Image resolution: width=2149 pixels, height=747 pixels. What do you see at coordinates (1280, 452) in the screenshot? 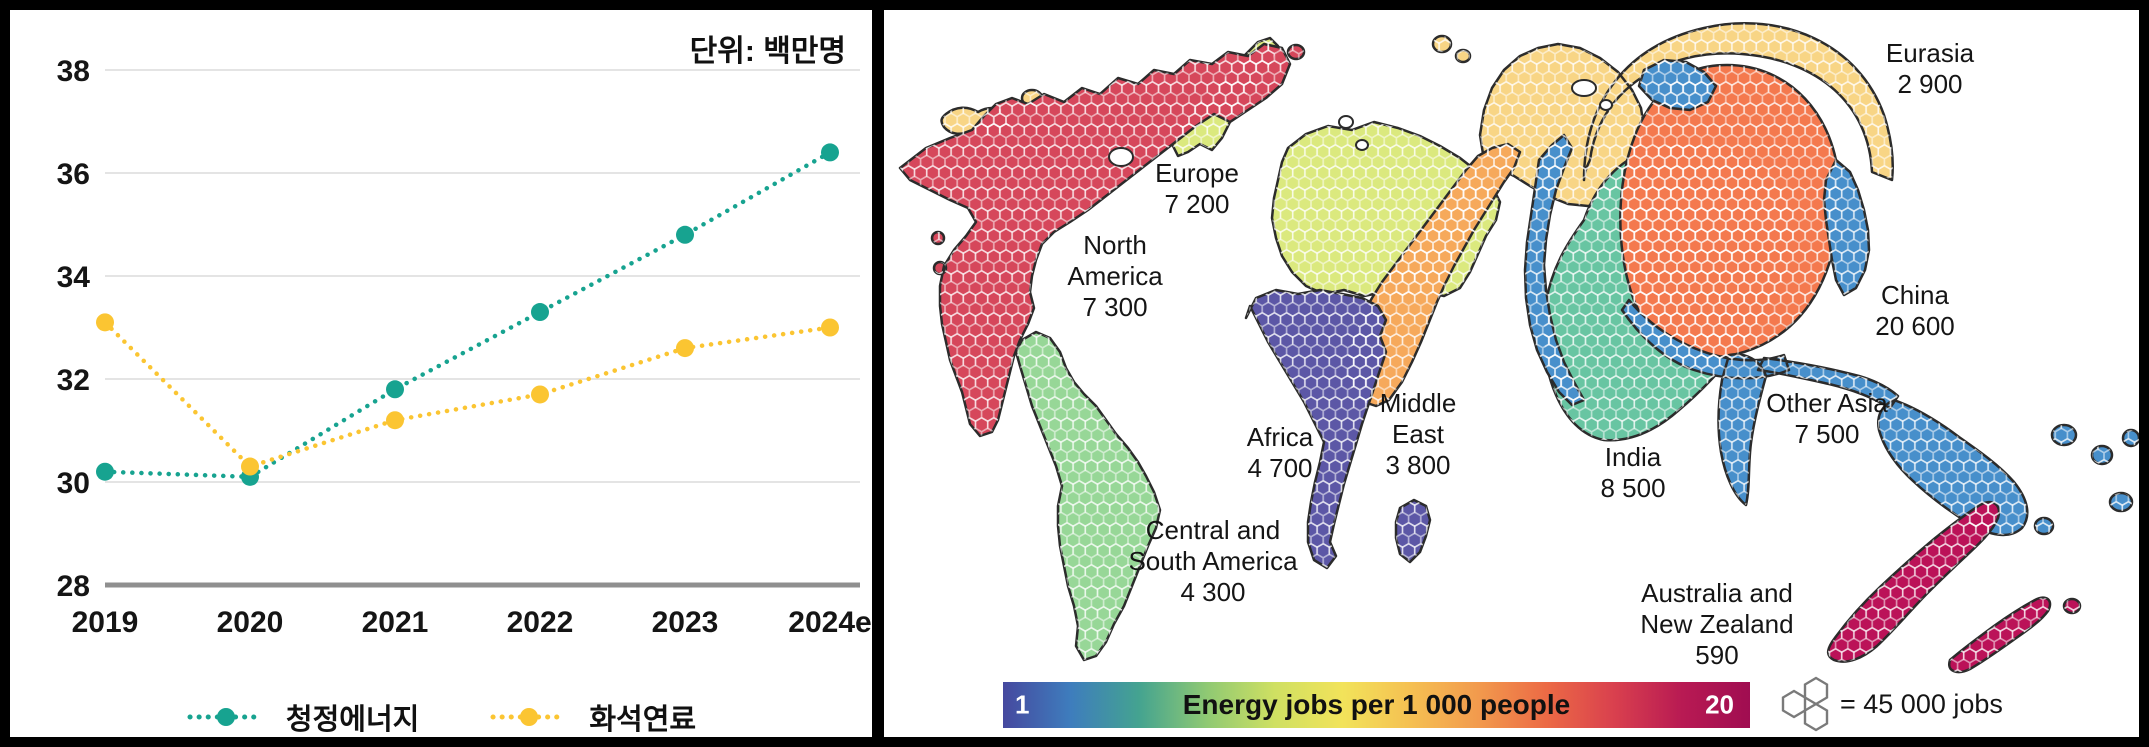
I see `label-africa: Africa 4 700` at bounding box center [1280, 452].